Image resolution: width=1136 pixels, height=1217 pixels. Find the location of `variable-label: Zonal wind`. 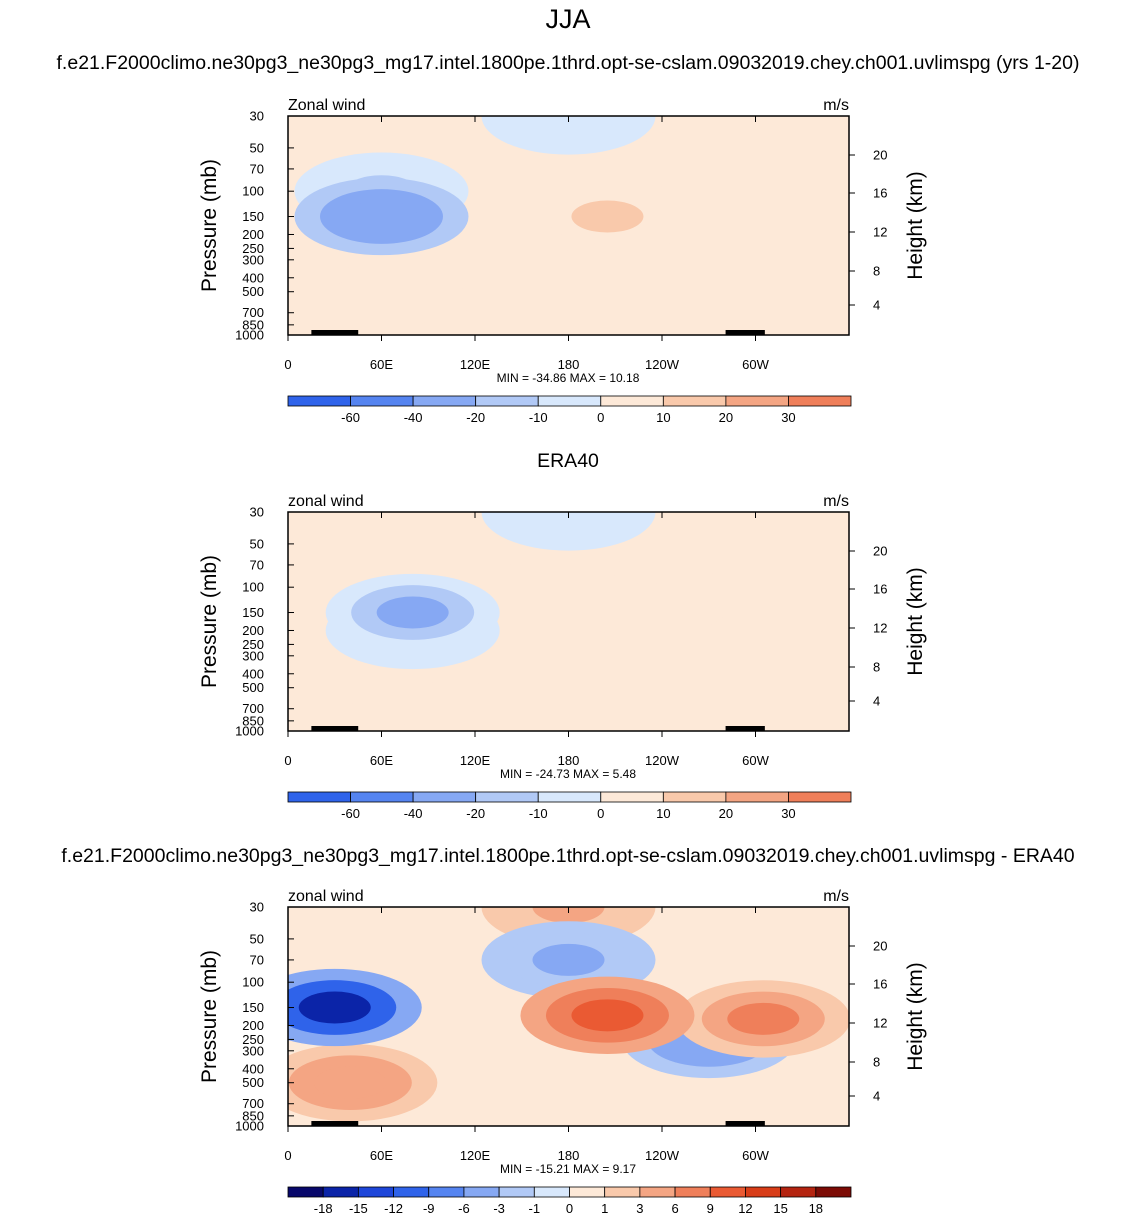

variable-label: Zonal wind is located at coordinates (326, 105).